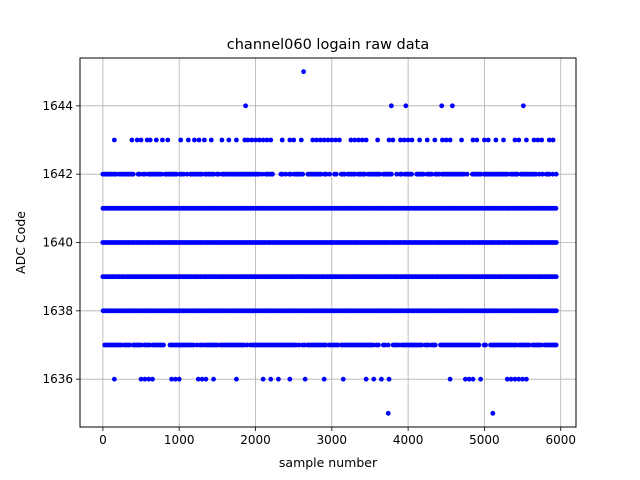 The image size is (640, 480). What do you see at coordinates (20, 242) in the screenshot?
I see `y-axis-label: ADC Code` at bounding box center [20, 242].